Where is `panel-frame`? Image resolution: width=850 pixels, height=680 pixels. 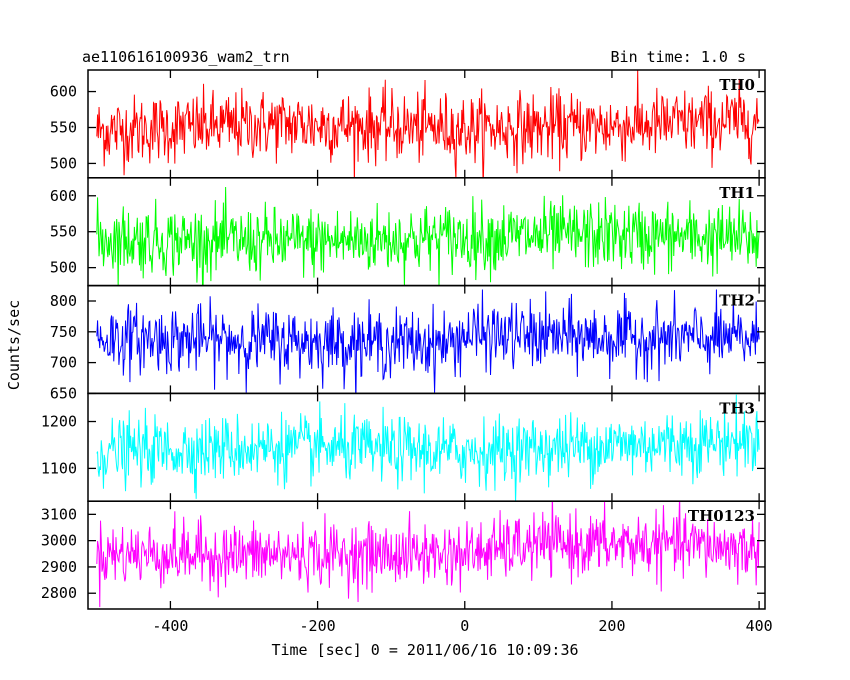
panel-frame is located at coordinates (426, 555).